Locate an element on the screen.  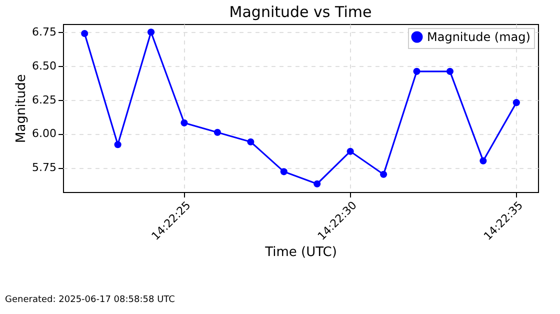
x-axis-title: Time (UTC) is located at coordinates (300, 252).